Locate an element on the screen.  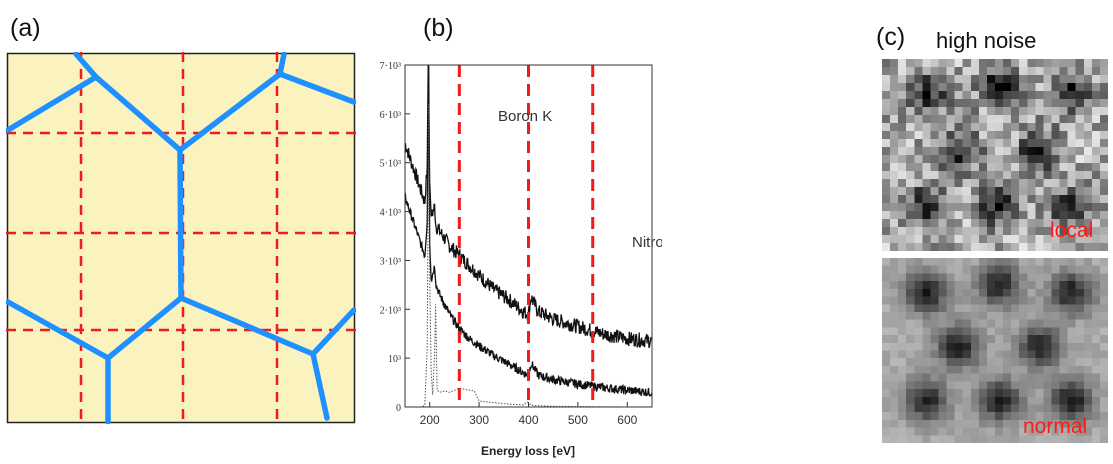
panel-c-title: high noise is located at coordinates (986, 41).